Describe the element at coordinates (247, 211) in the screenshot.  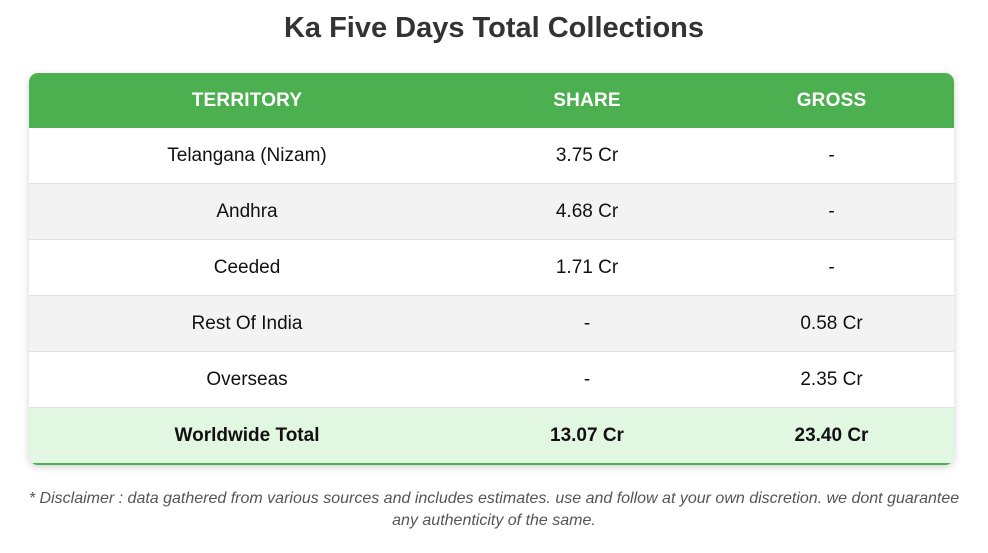
I see `territory-cell: Andhra` at that location.